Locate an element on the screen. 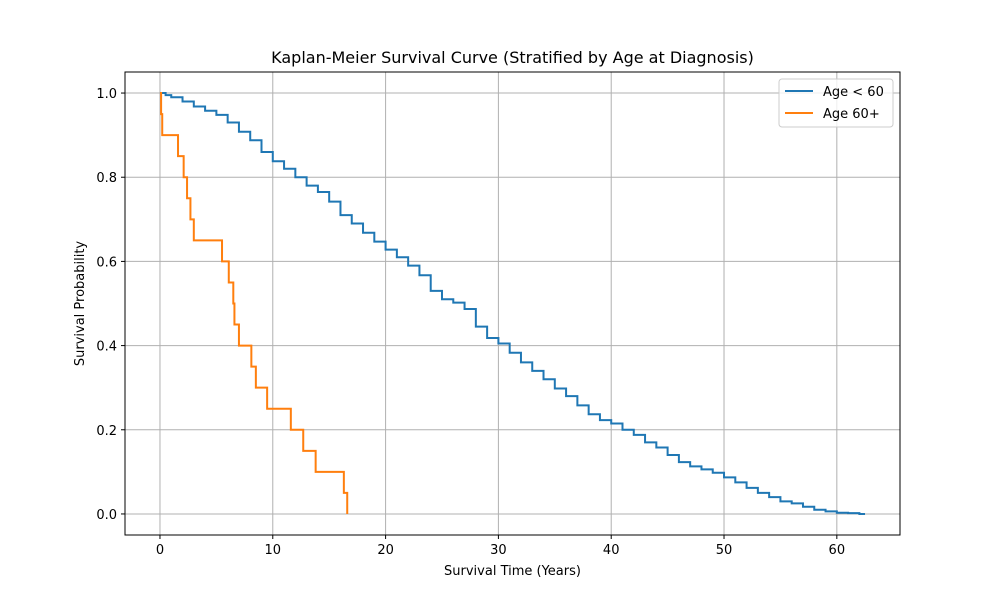 The image size is (1000, 604). y-tick-label: 0.8 is located at coordinates (106, 178).